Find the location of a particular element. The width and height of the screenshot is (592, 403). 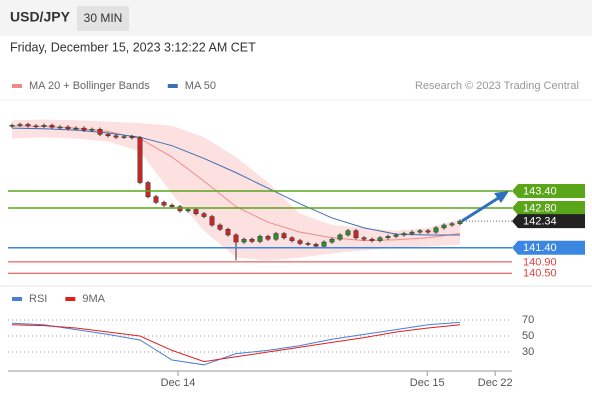

credit: Research © 2023 Trading Central is located at coordinates (497, 86).